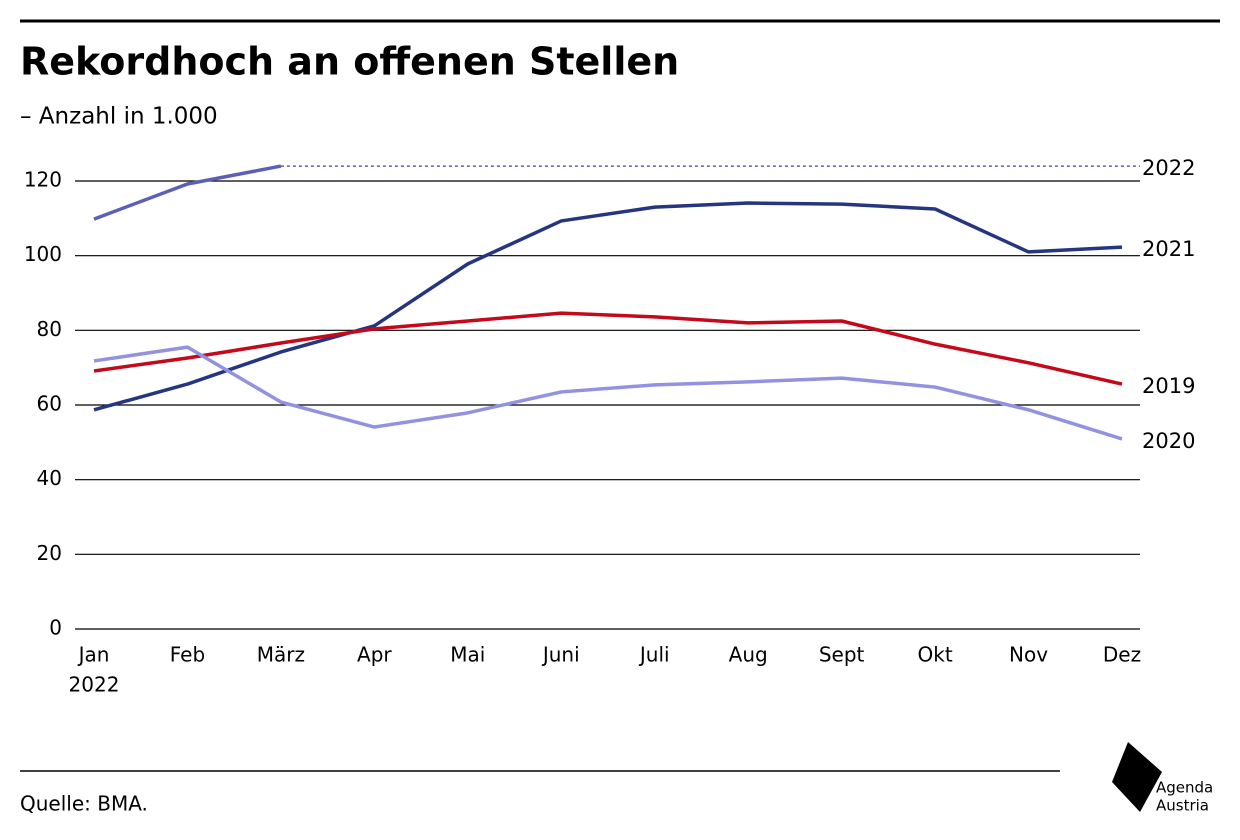  What do you see at coordinates (1182, 806) in the screenshot?
I see `logo-text: Austria` at bounding box center [1182, 806].